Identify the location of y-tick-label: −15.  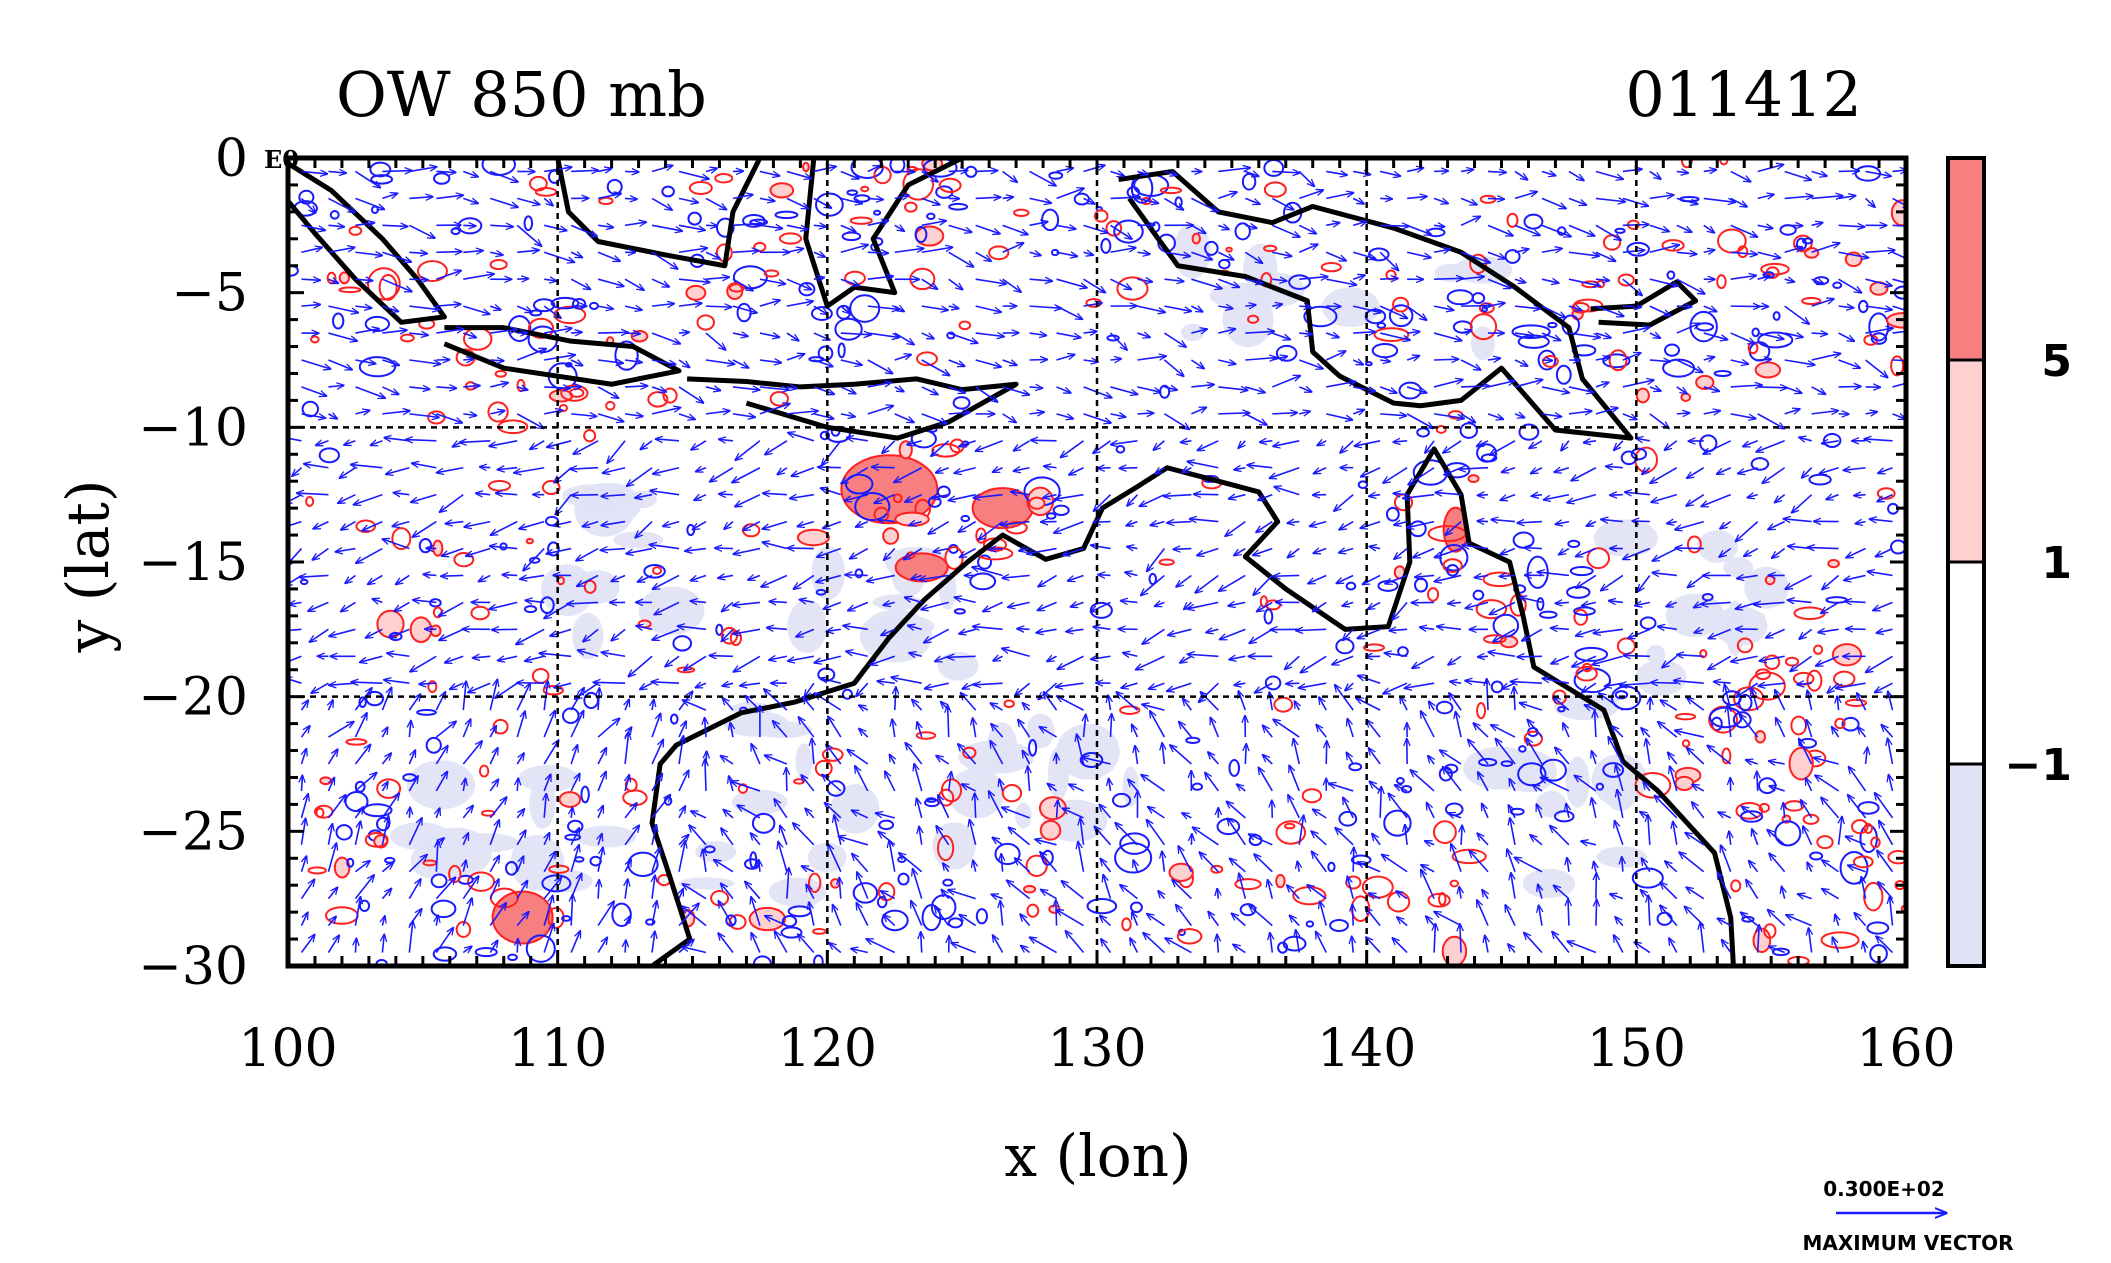
(193, 563).